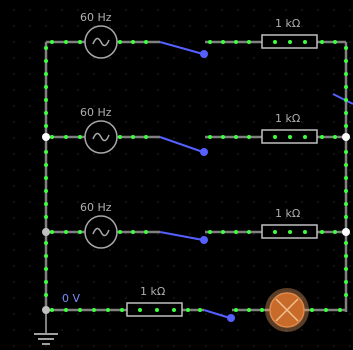  I want to click on branch-3: 60 Hz 1 kΩ, so click(196, 225).